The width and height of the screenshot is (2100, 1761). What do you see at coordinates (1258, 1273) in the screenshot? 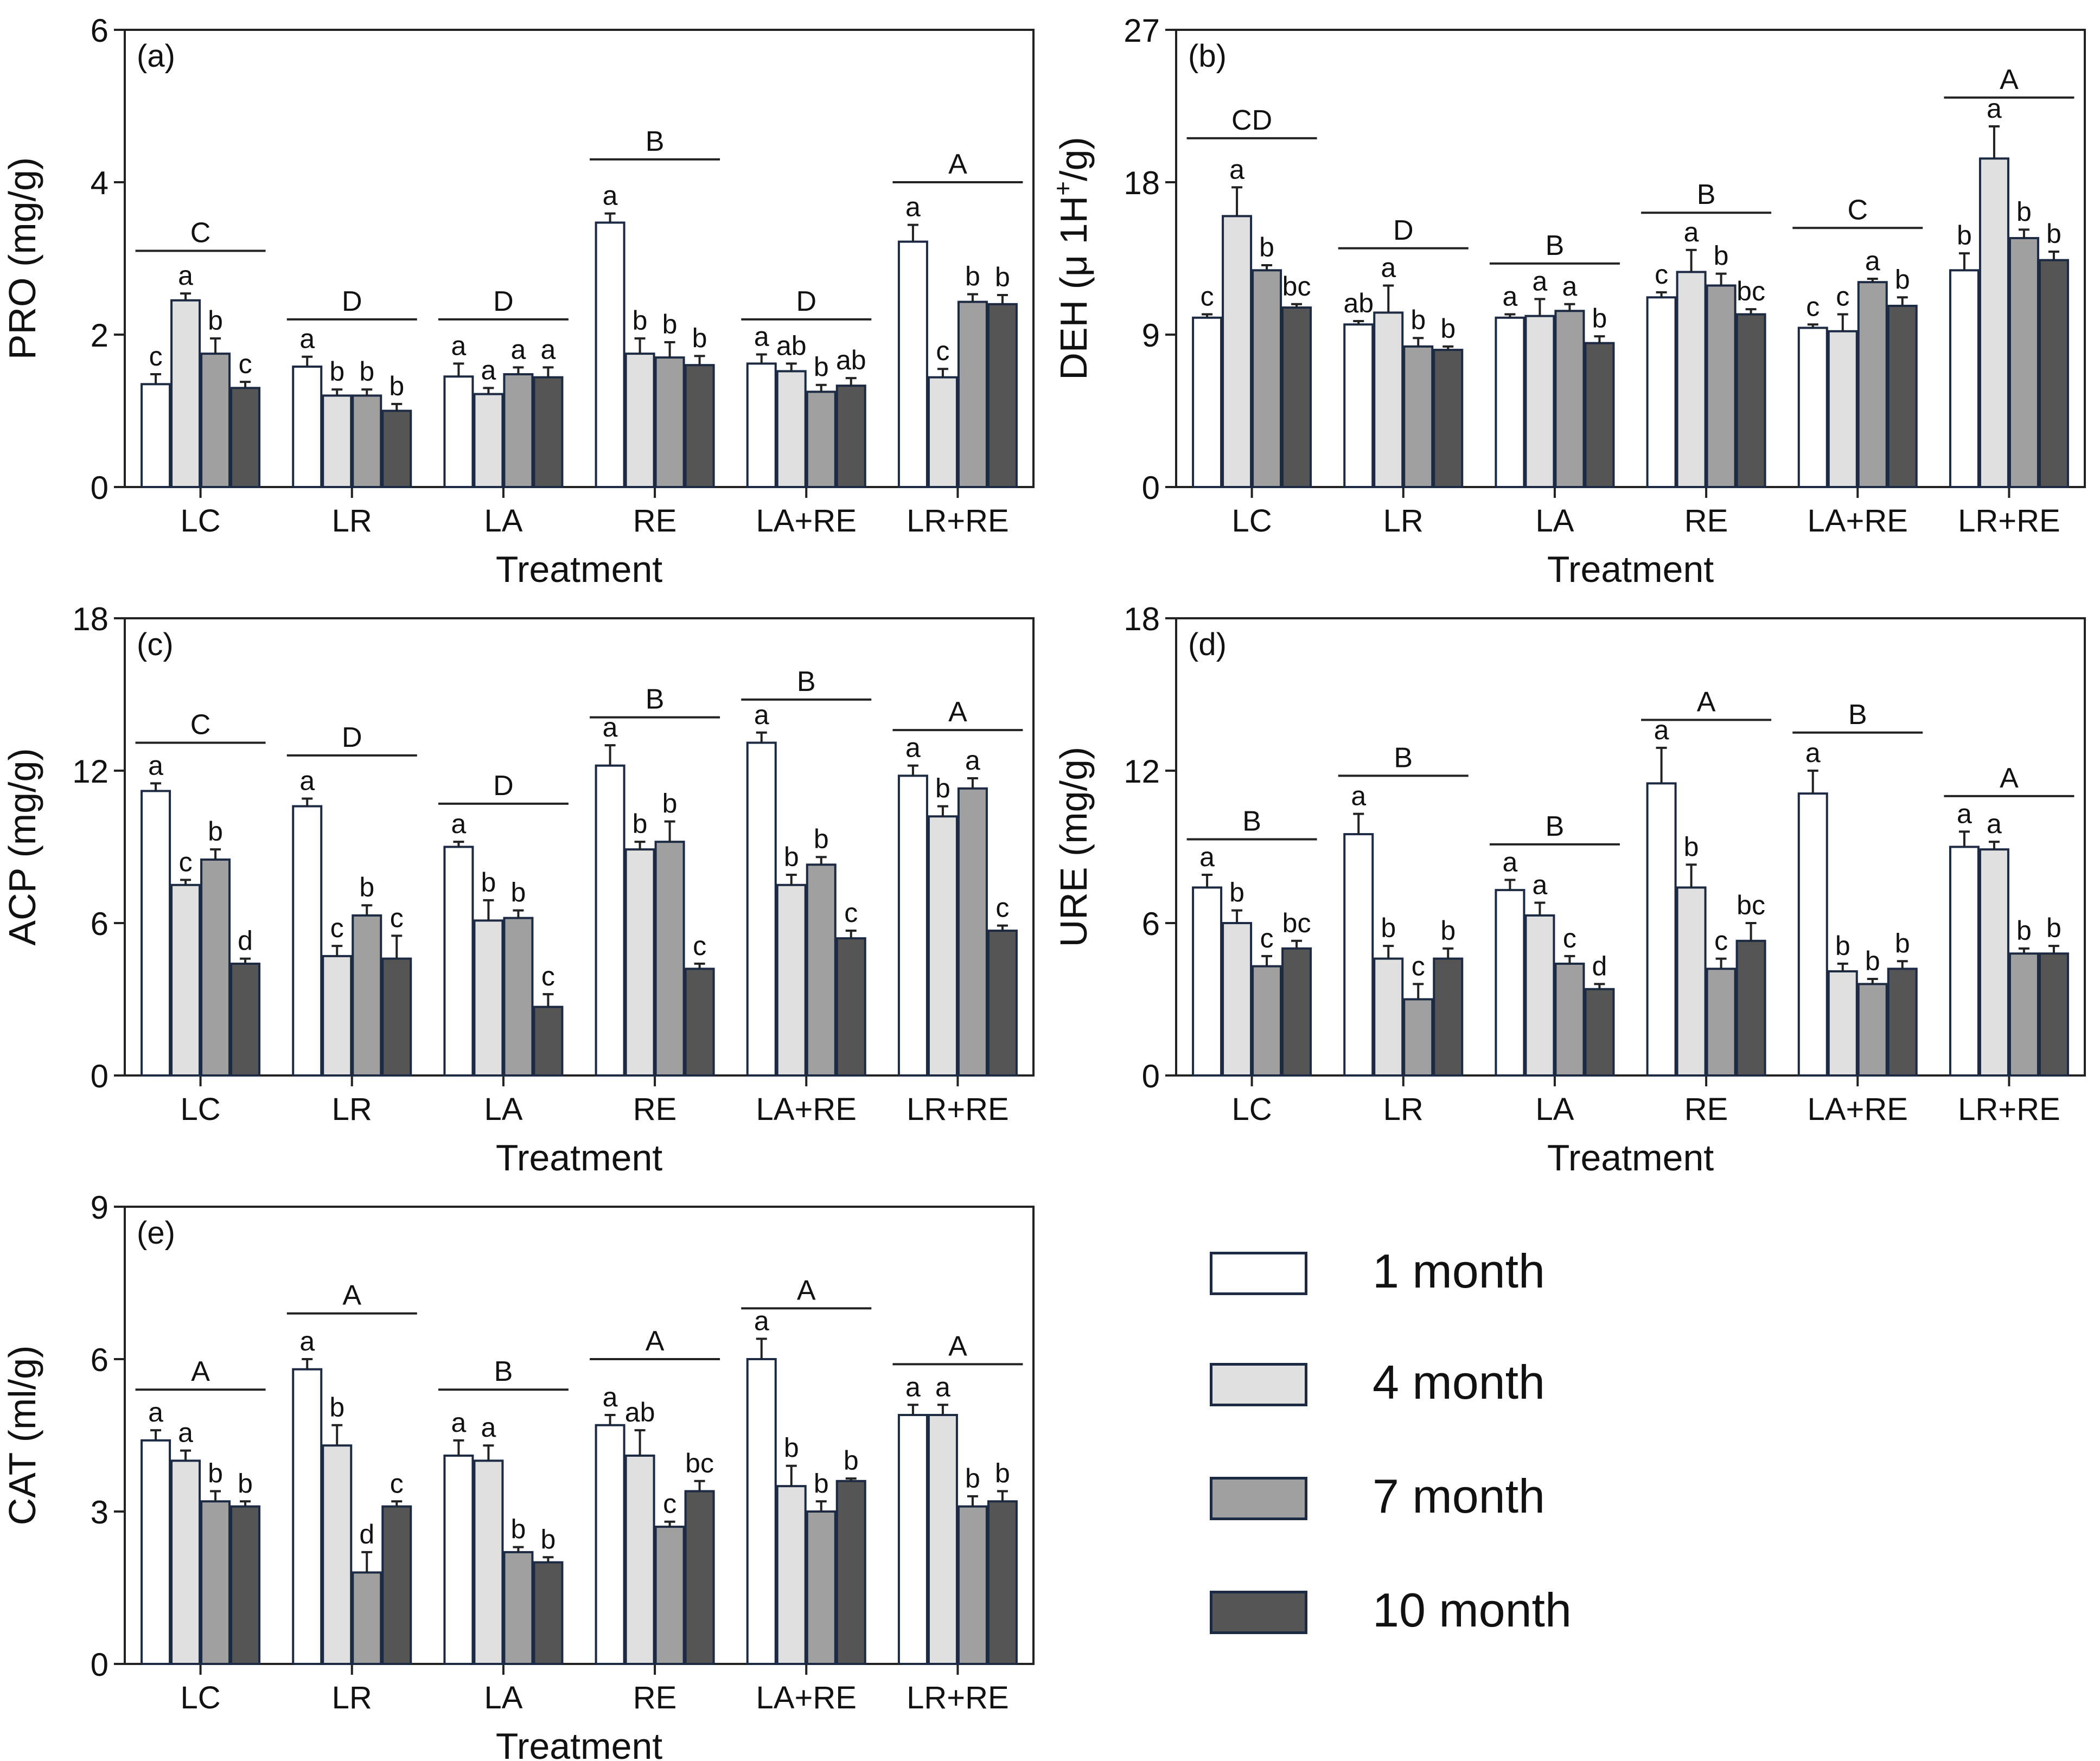
I see `legend-swatch-1-month` at bounding box center [1258, 1273].